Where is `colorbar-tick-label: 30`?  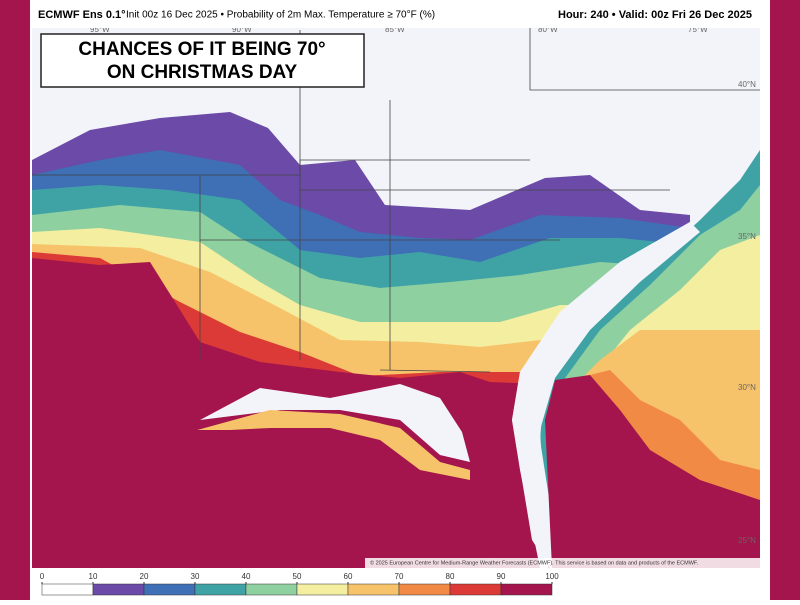 colorbar-tick-label: 30 is located at coordinates (195, 576).